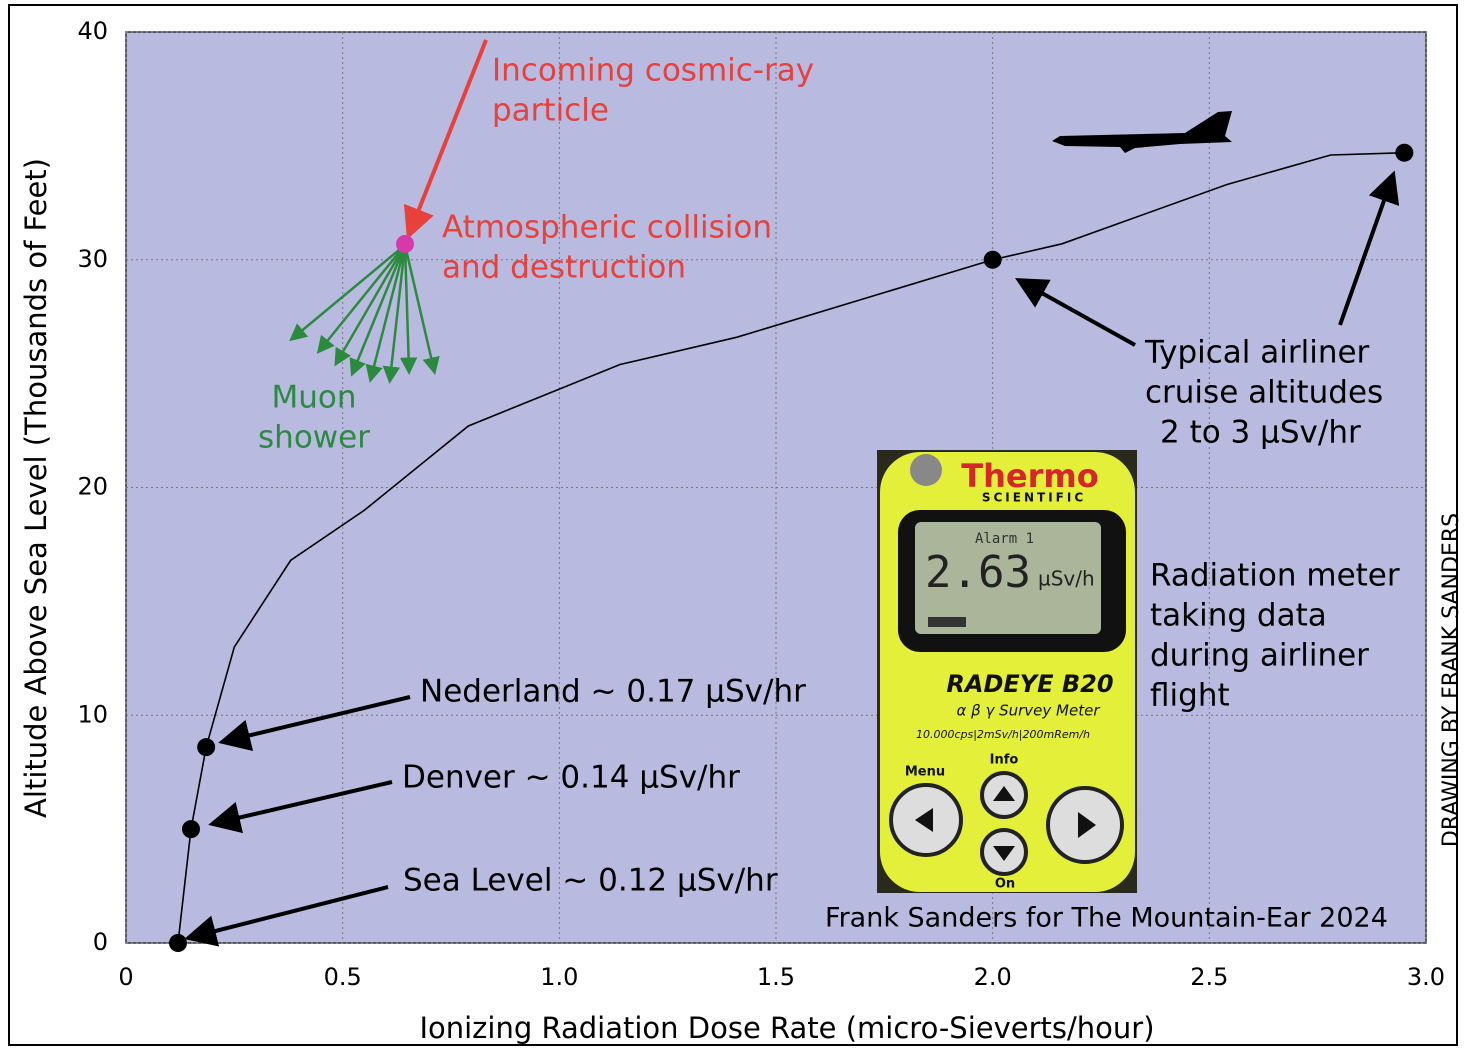  I want to click on x-tick-label: 1.0, so click(559, 977).